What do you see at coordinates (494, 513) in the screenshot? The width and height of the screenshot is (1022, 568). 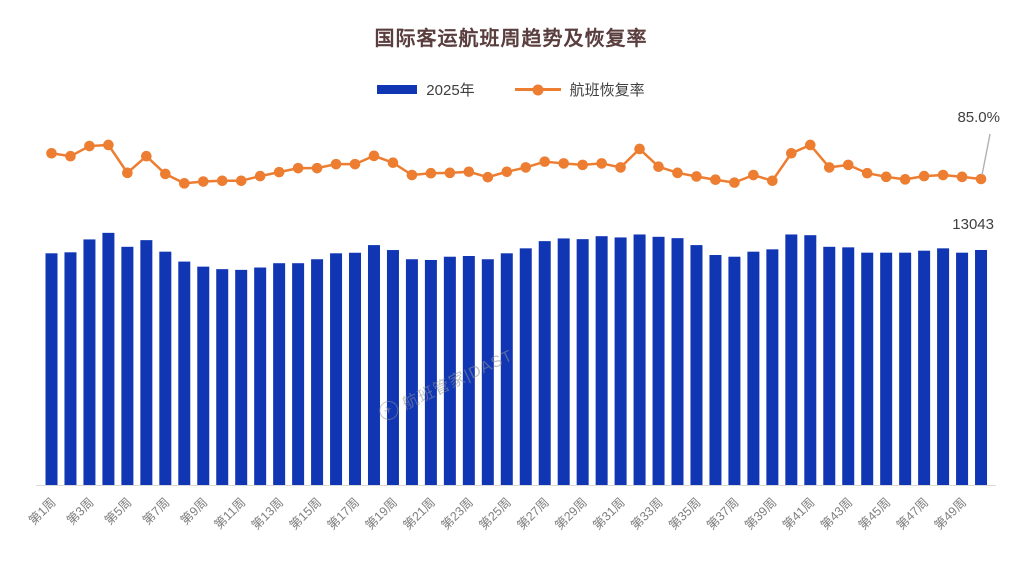 I see `x-tick-label: 第25周` at bounding box center [494, 513].